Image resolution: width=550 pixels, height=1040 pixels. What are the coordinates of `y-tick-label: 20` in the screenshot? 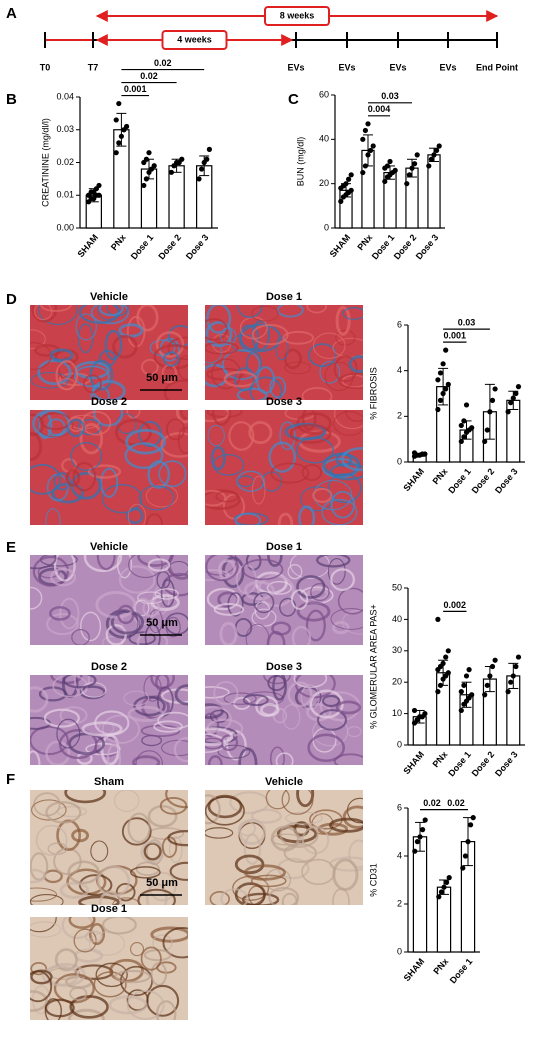 It's located at (397, 682).